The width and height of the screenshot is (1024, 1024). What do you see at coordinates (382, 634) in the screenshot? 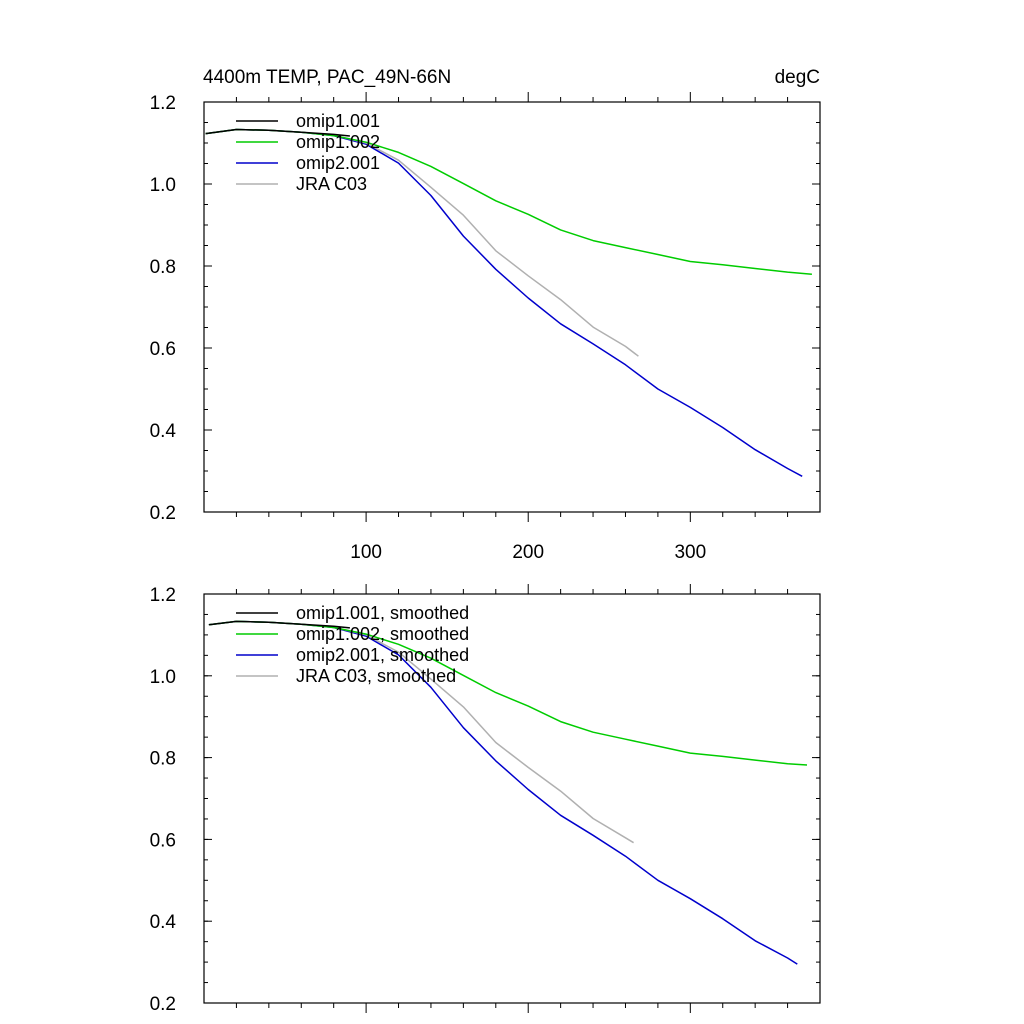
I see `legend-label: omip1.002, smoothed` at bounding box center [382, 634].